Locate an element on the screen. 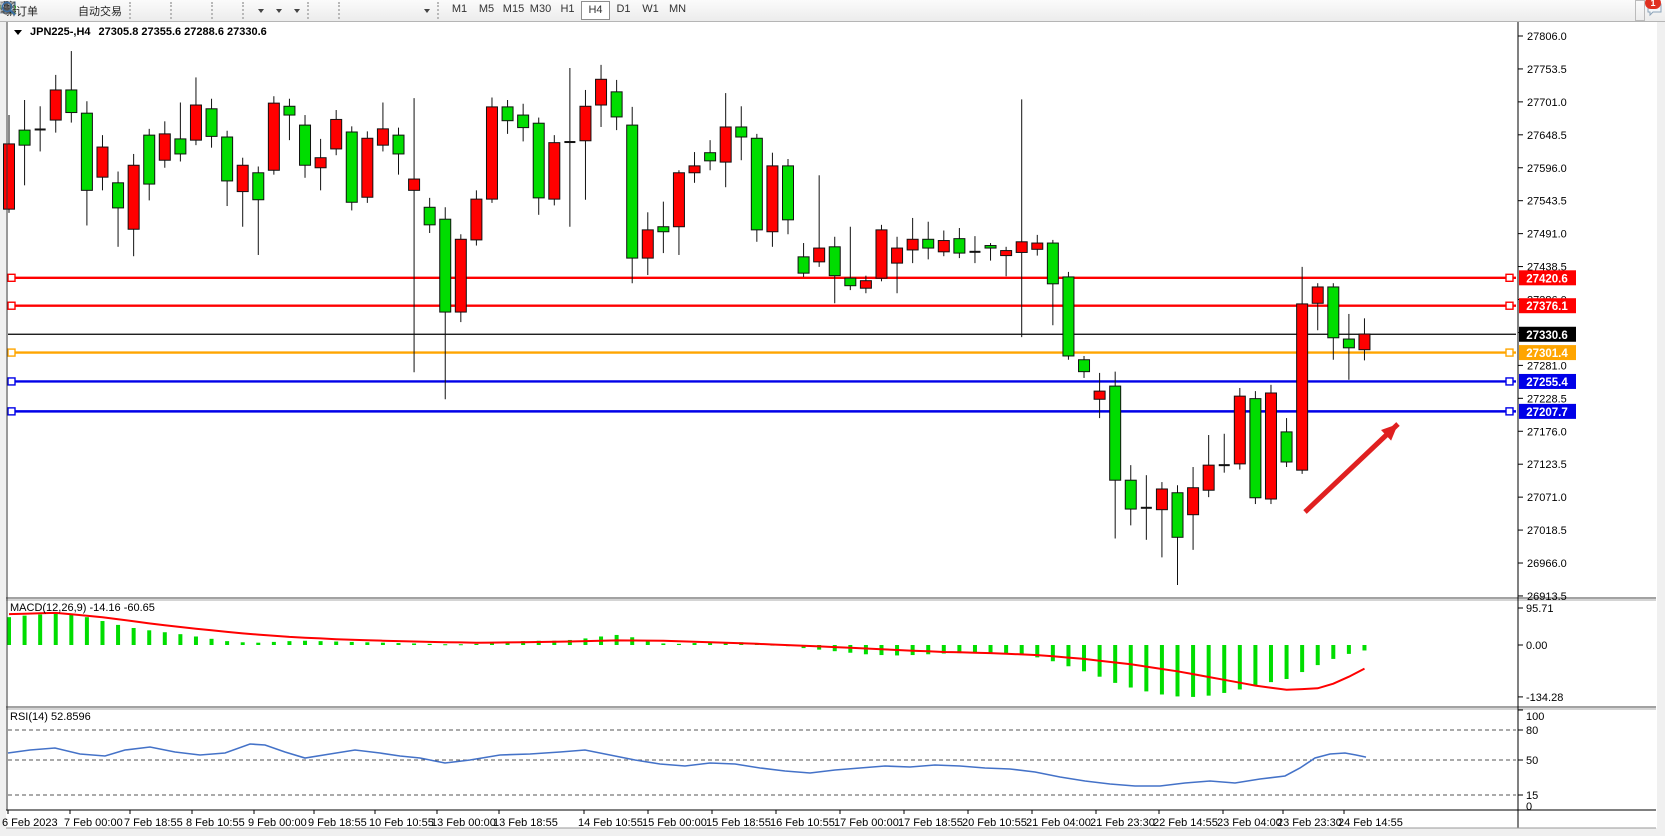 The height and width of the screenshot is (836, 1665). autotrade-button: 自动交易 is located at coordinates (63, 10).